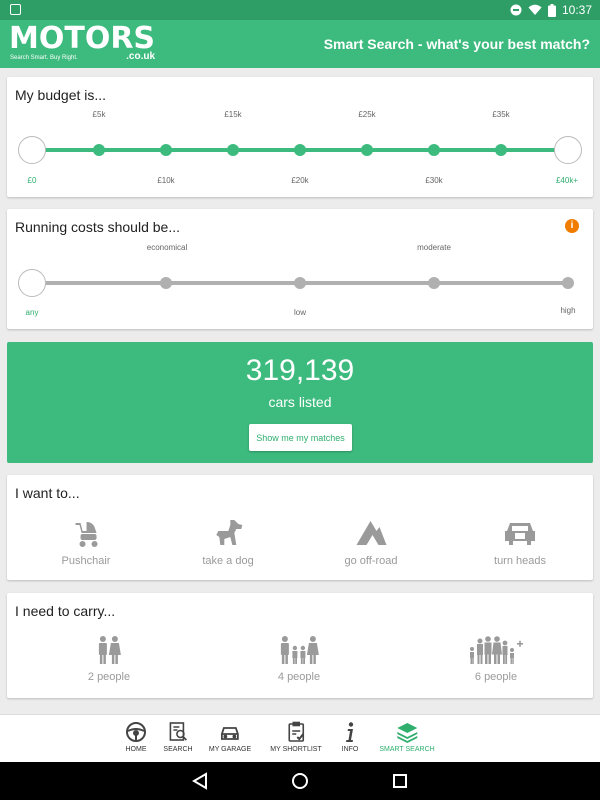 This screenshot has width=600, height=800. What do you see at coordinates (496, 677) in the screenshot?
I see `option-label: 6 people` at bounding box center [496, 677].